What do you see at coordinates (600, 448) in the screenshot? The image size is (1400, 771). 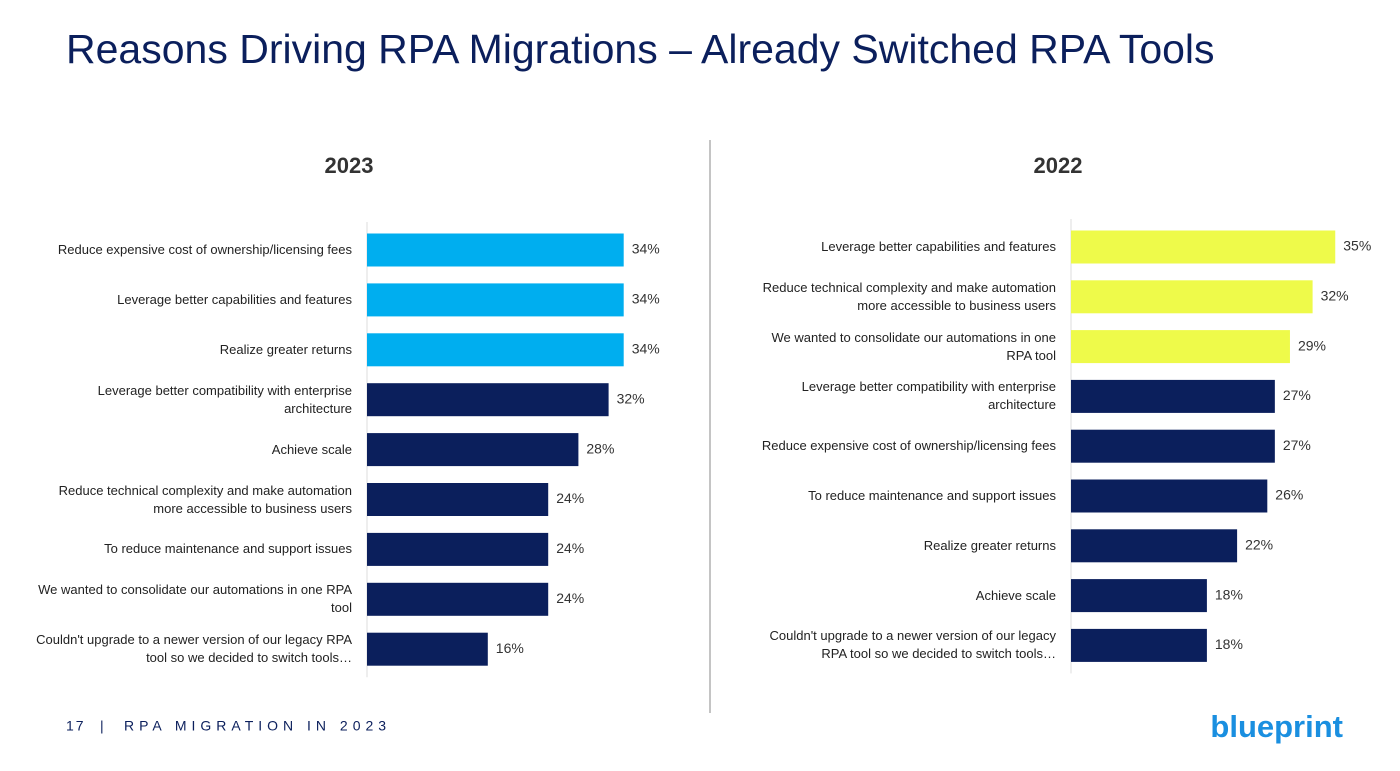 I see `value-label: 28%` at bounding box center [600, 448].